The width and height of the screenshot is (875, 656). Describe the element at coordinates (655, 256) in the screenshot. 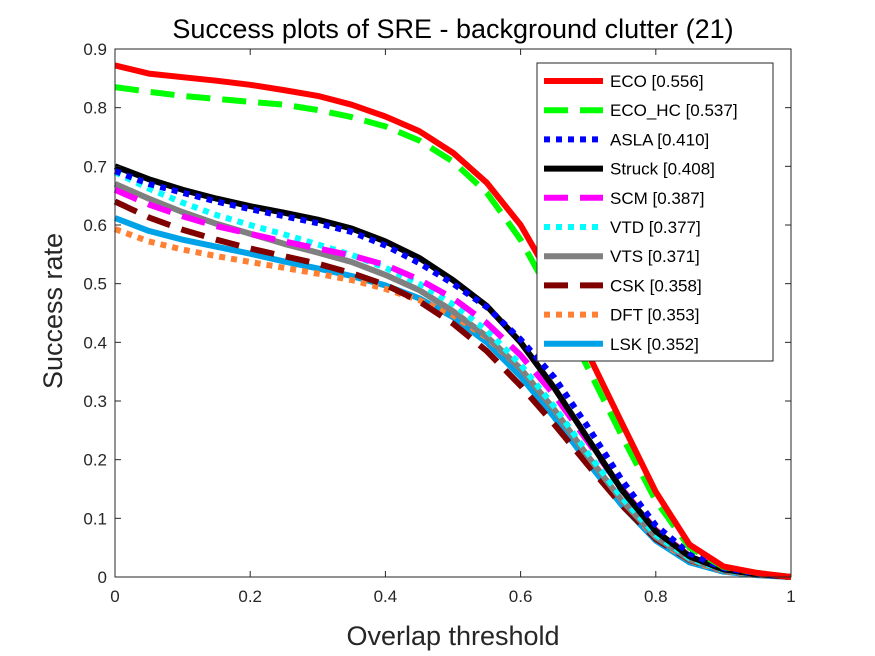

I see `legend-entry-label: VTS [0.371]` at that location.